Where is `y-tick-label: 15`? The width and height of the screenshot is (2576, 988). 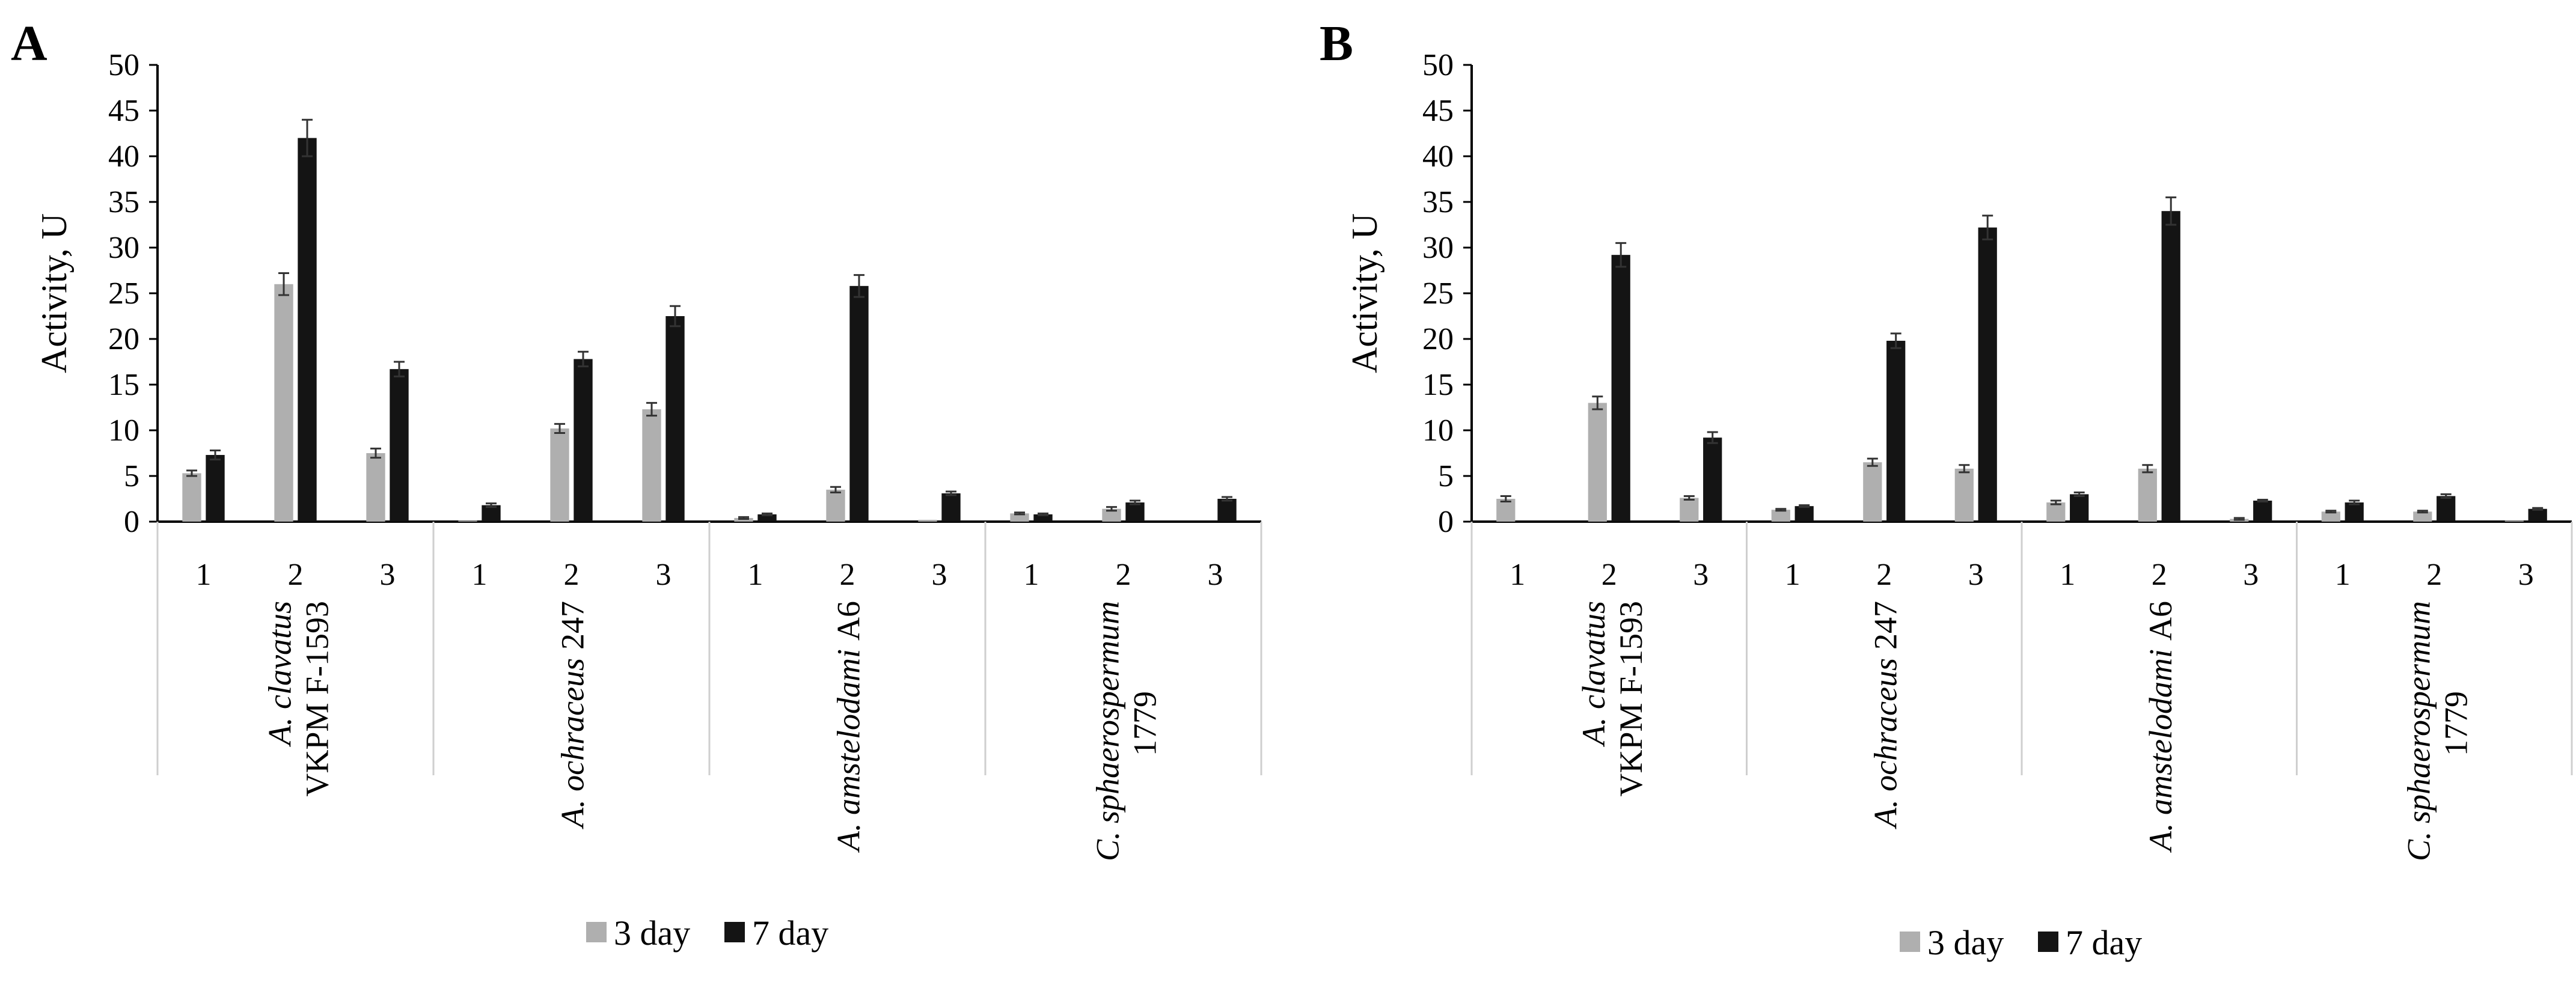 y-tick-label: 15 is located at coordinates (1438, 385).